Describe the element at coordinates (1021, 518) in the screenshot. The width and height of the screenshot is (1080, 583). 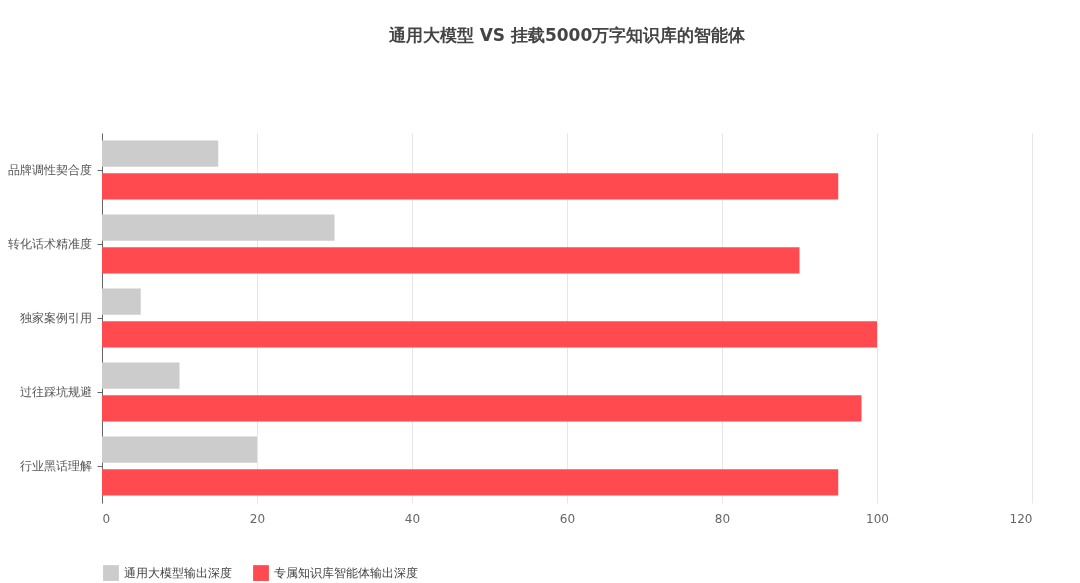
I see `x-tick-label: 120` at that location.